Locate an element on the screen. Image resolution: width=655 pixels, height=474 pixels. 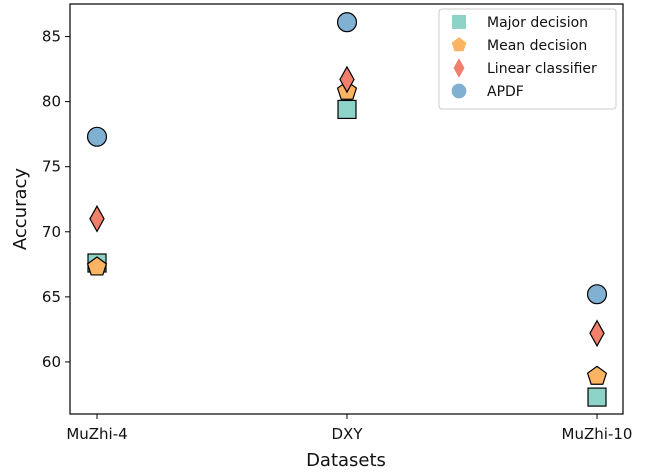
legend-label: Mean decision is located at coordinates (537, 46).